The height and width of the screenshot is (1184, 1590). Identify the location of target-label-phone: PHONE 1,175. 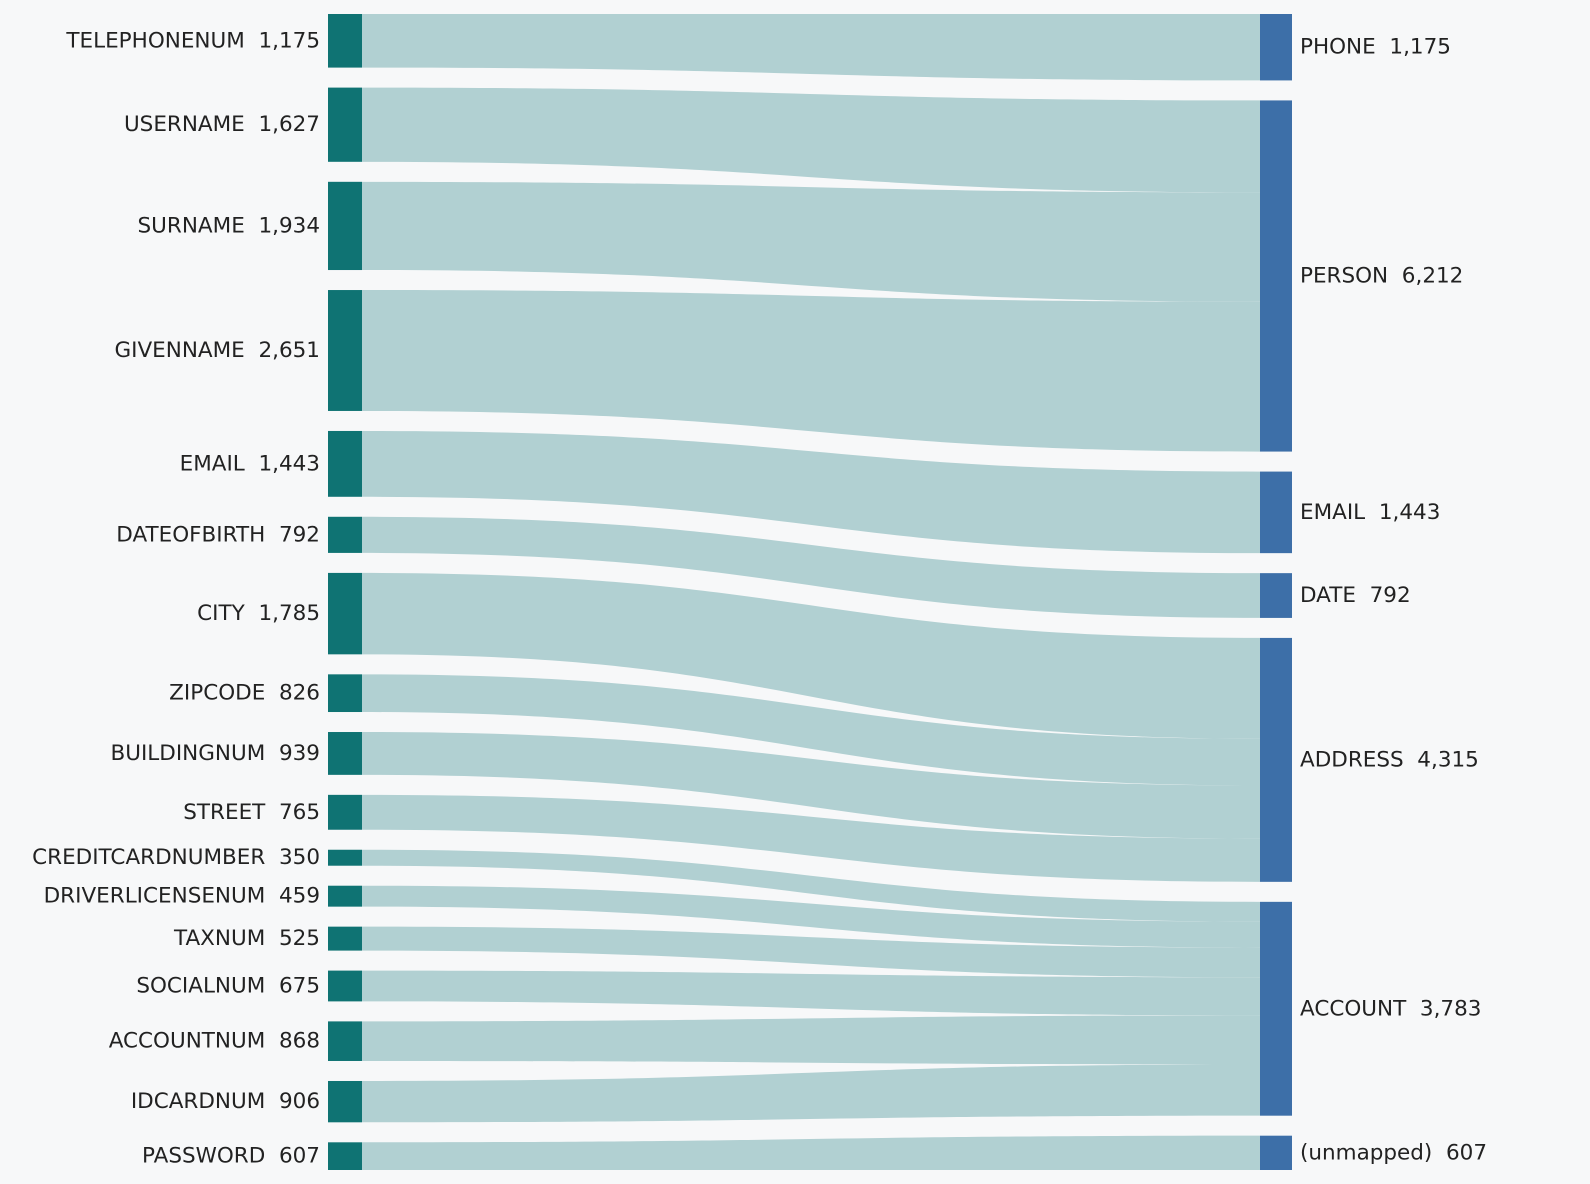
(1375, 47).